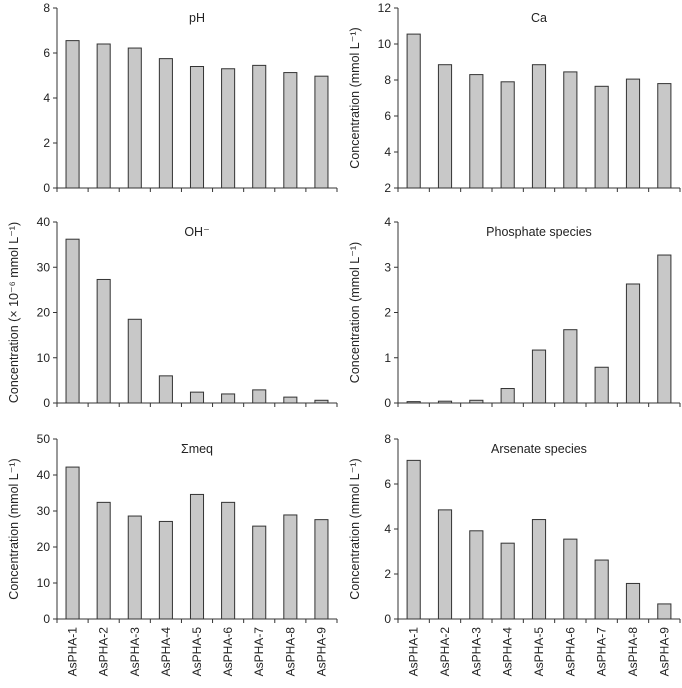  Describe the element at coordinates (44, 511) in the screenshot. I see `y-tick-label: 30` at that location.